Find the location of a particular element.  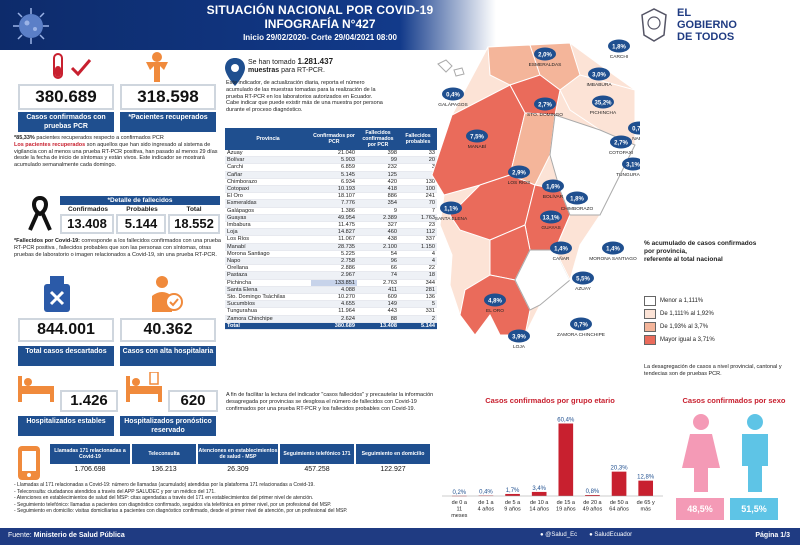

total-cell: 380.689 is located at coordinates (334, 326).